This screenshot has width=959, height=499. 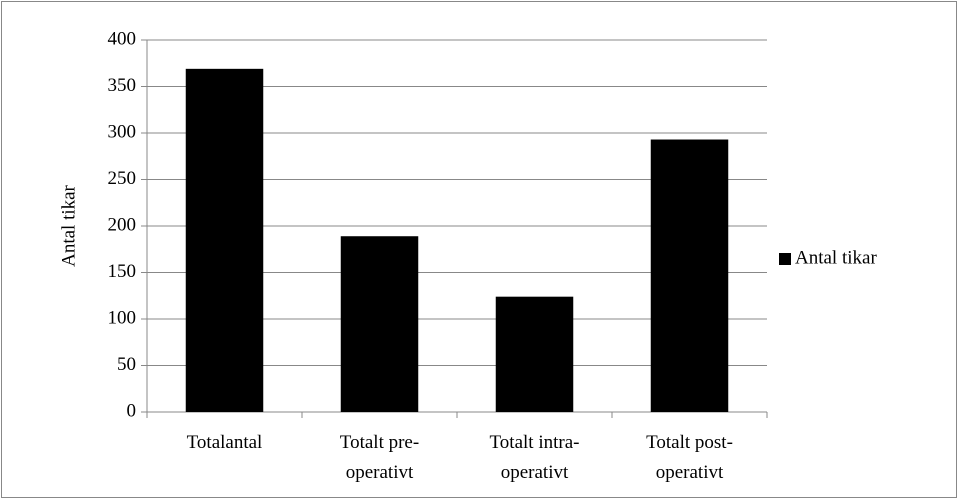 What do you see at coordinates (122, 178) in the screenshot?
I see `y-tick-label: 250` at bounding box center [122, 178].